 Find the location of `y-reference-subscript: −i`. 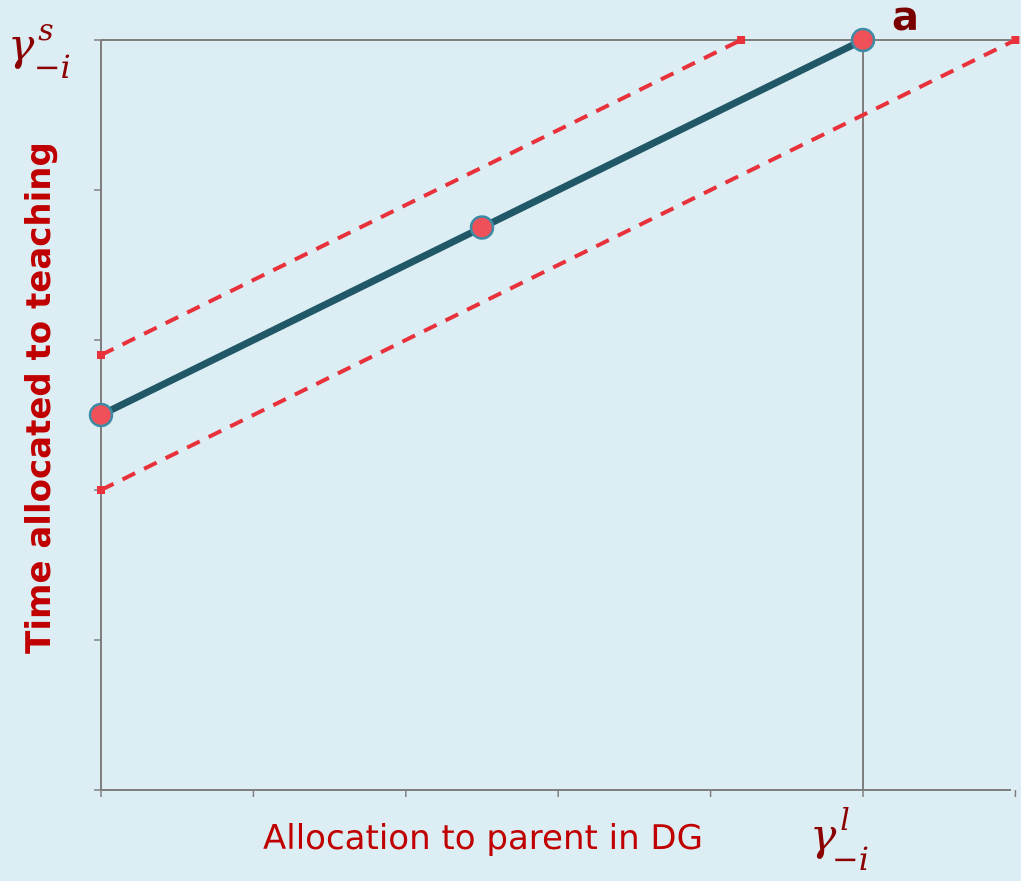

y-reference-subscript: −i is located at coordinates (52, 67).